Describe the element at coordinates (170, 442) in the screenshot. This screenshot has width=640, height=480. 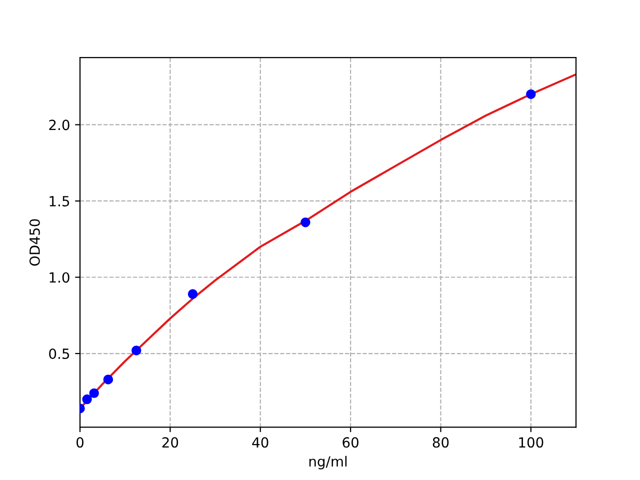
I see `x-tick-label: 20` at that location.